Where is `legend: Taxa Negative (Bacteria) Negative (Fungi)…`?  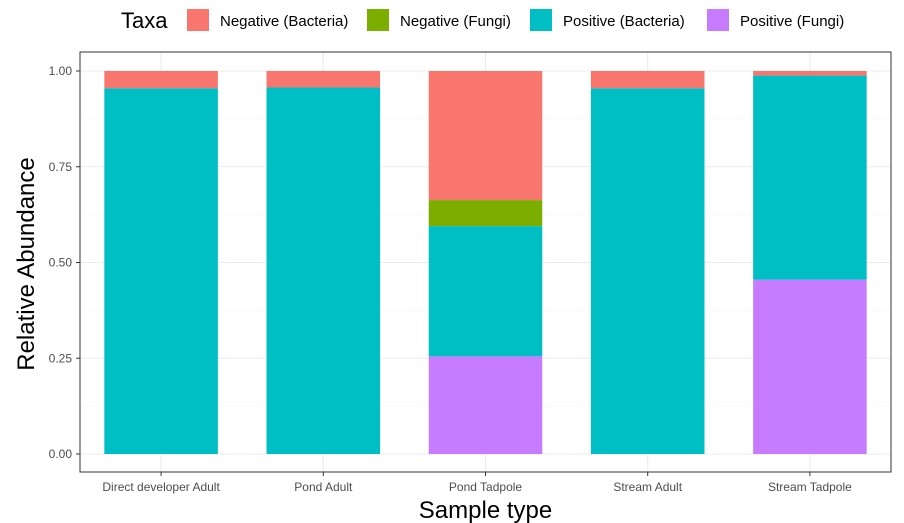
legend: Taxa Negative (Bacteria) Negative (Fungi)… is located at coordinates (482, 20).